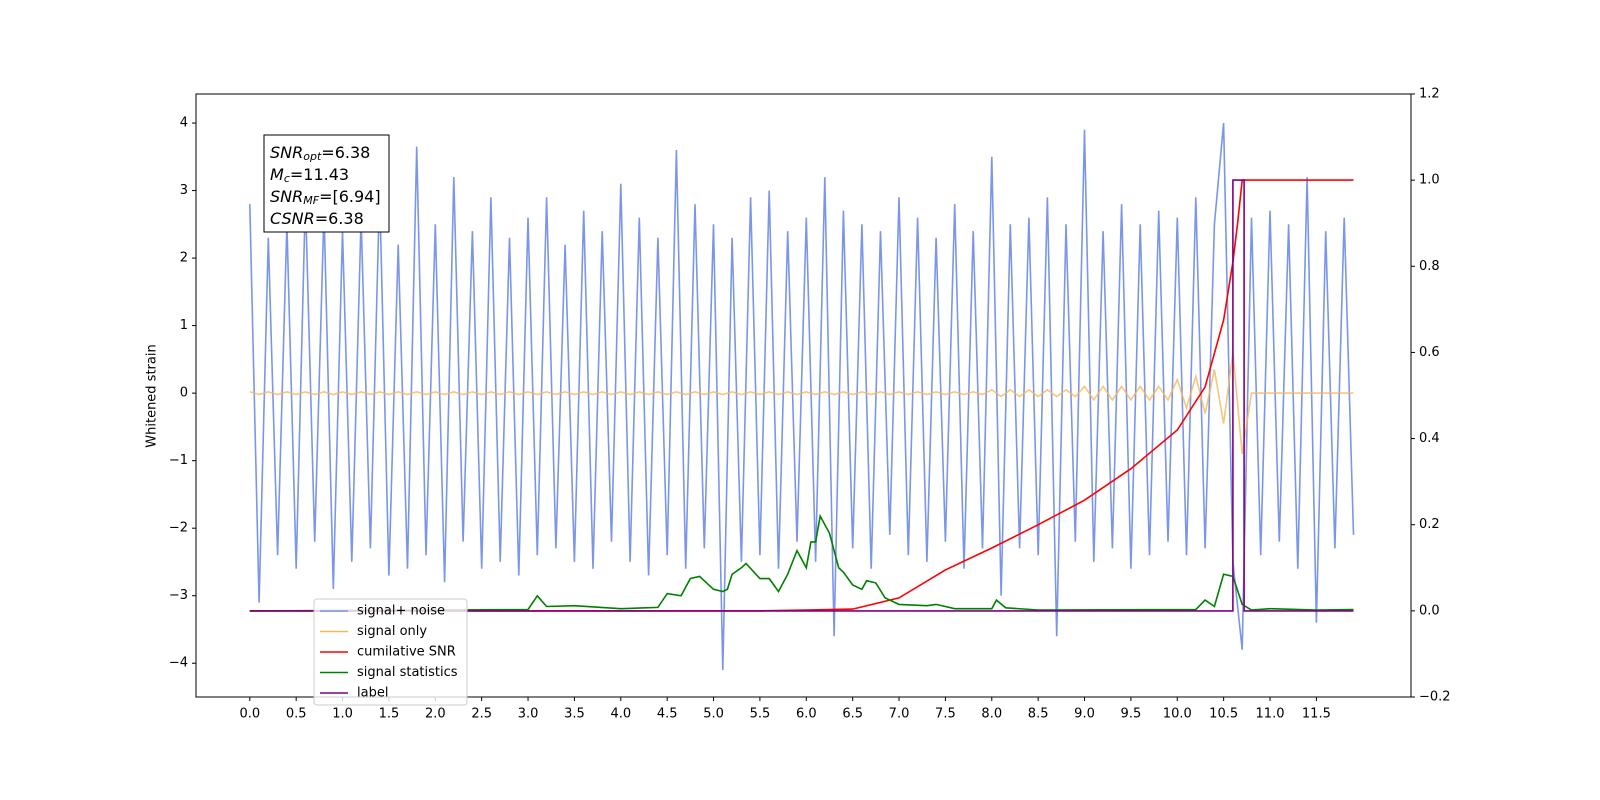 The image size is (1600, 800). I want to click on annotation-box, so click(326, 183).